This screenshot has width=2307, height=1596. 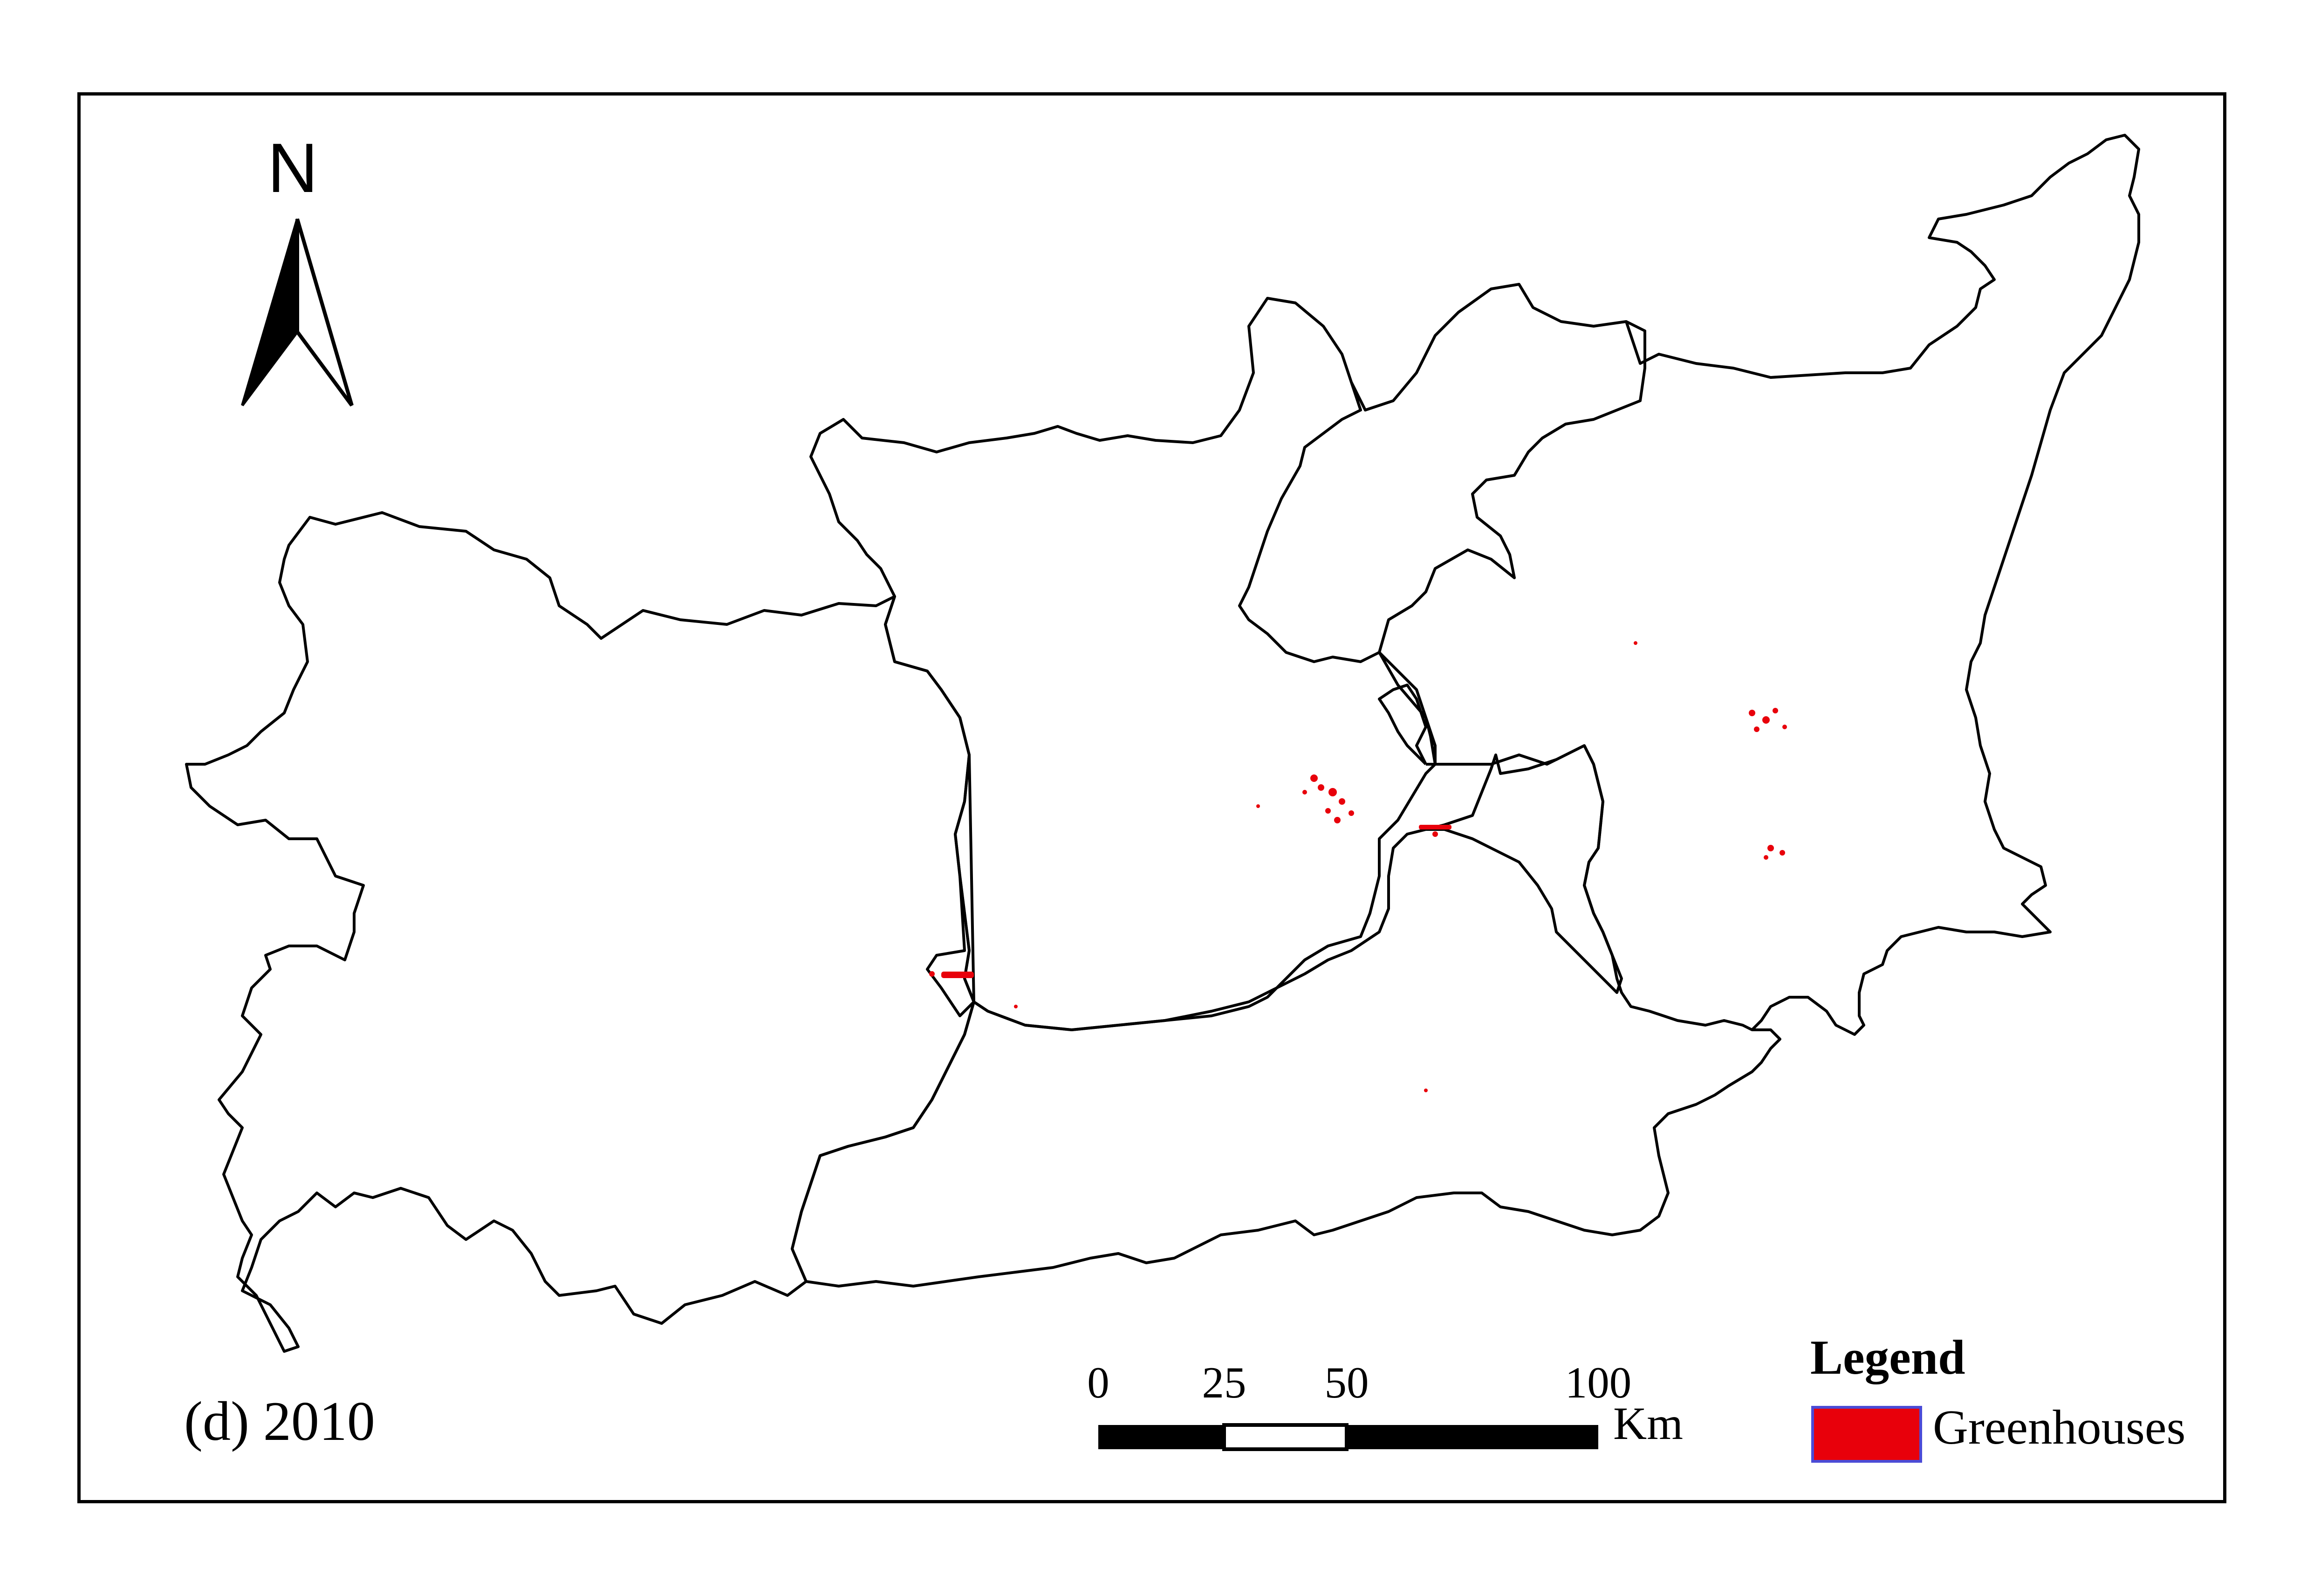 I want to click on greenhouse-patches, so click(x=1358, y=866).